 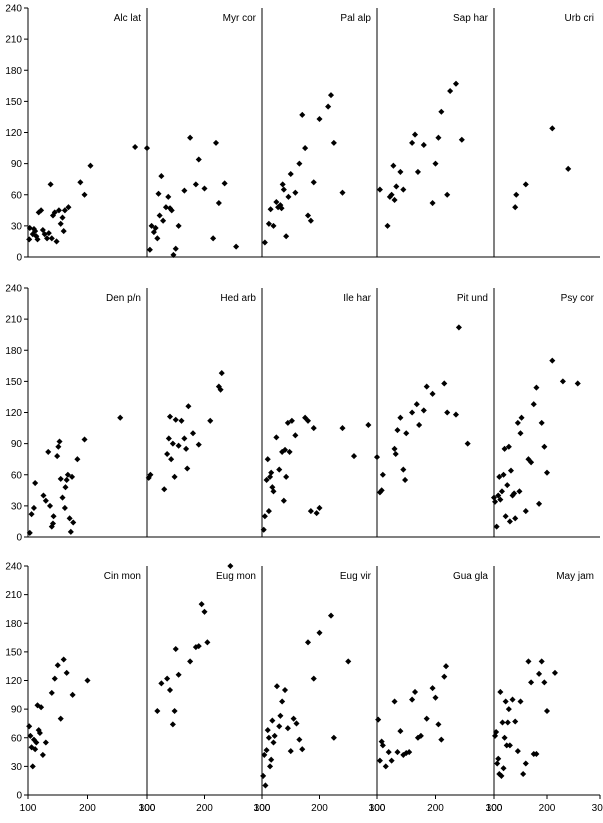 I want to click on x-tick-label: 200, so click(x=87, y=808).